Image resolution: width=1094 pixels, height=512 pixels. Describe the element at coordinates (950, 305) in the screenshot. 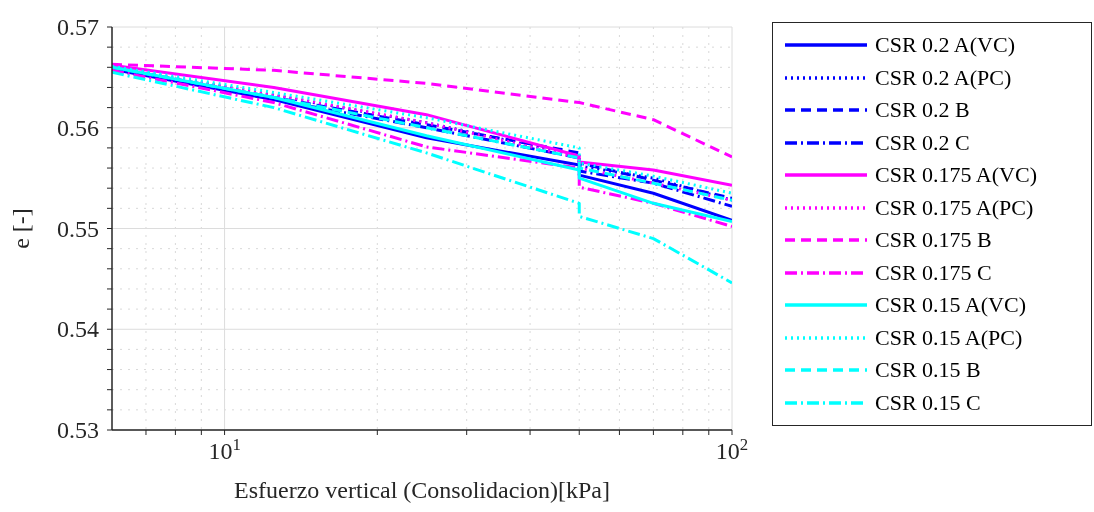

I see `legend-label: CSR 0.15 A(VC)` at that location.